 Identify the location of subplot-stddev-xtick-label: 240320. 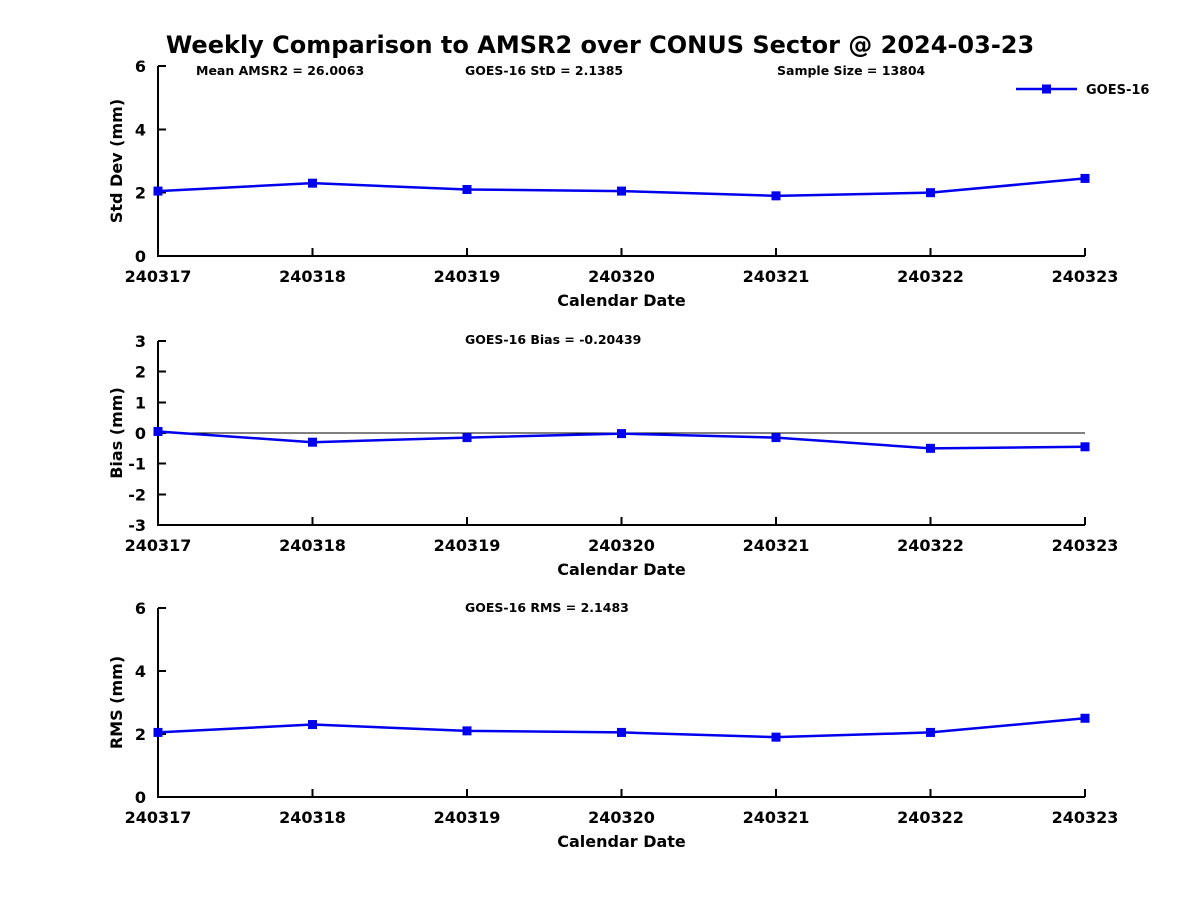
(621, 276).